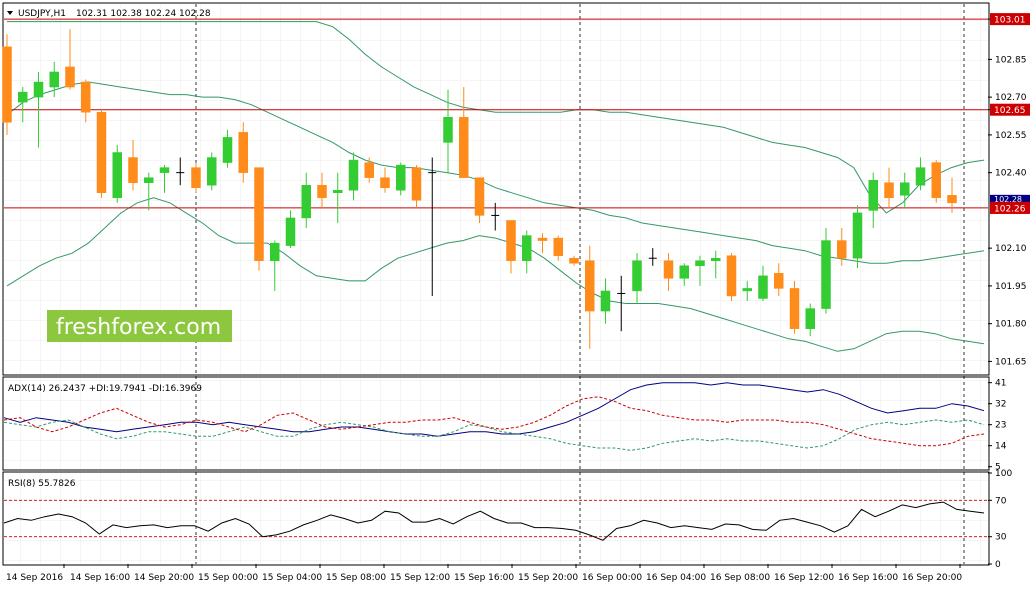  Describe the element at coordinates (1008, 199) in the screenshot. I see `current-price-label: 102.28` at that location.